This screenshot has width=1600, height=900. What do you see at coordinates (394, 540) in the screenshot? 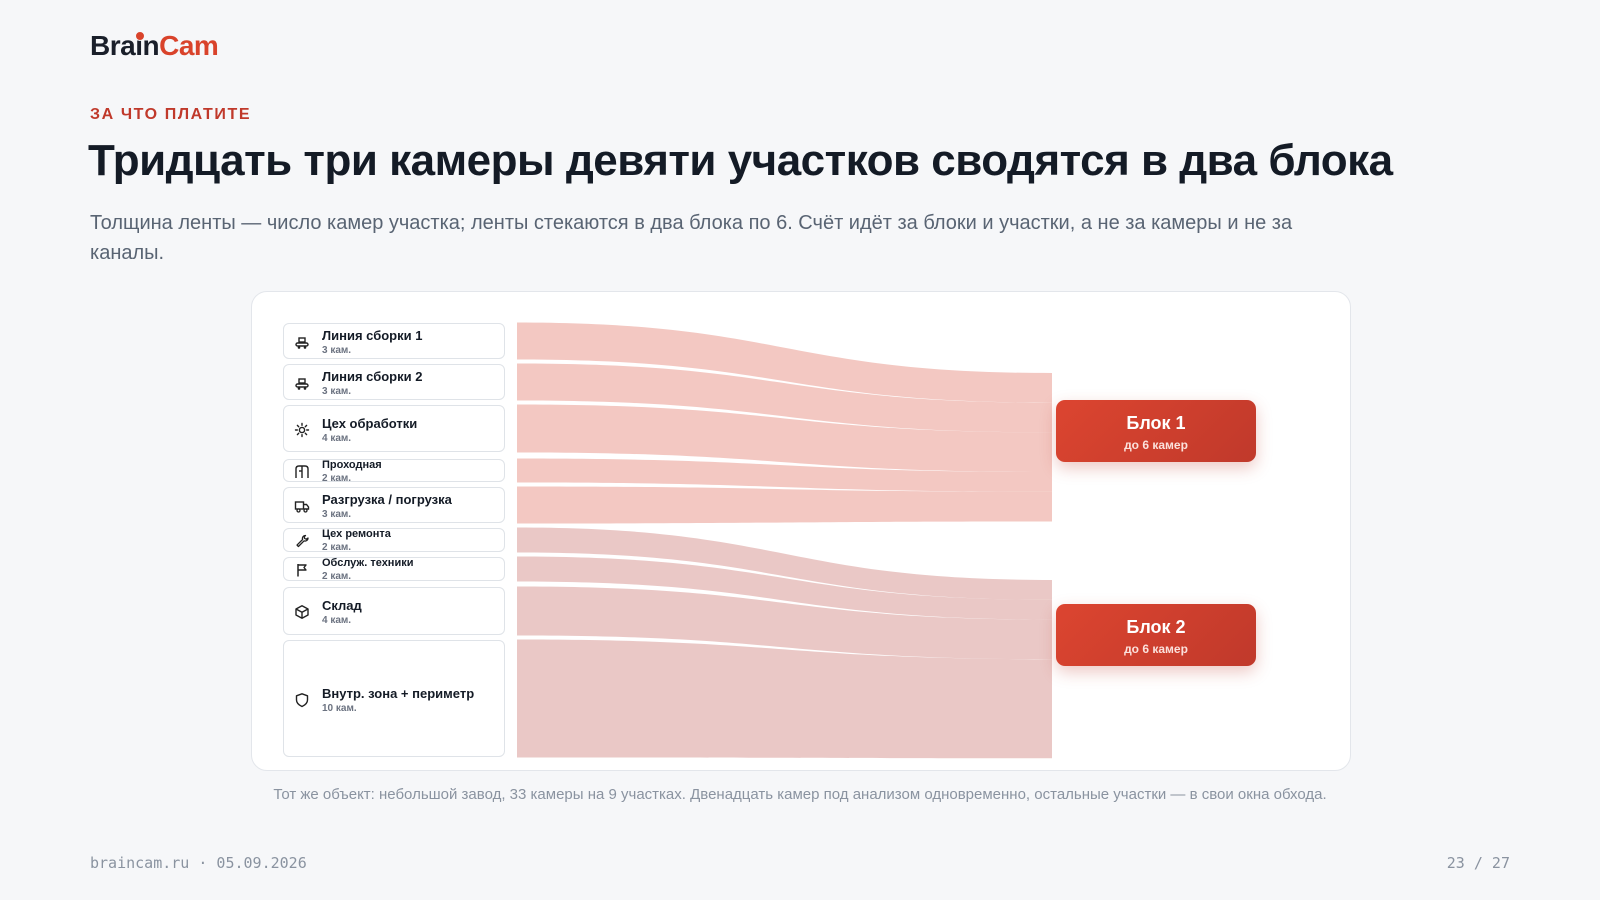
I see `source-zone: Цех ремонта 2 кам.` at bounding box center [394, 540].